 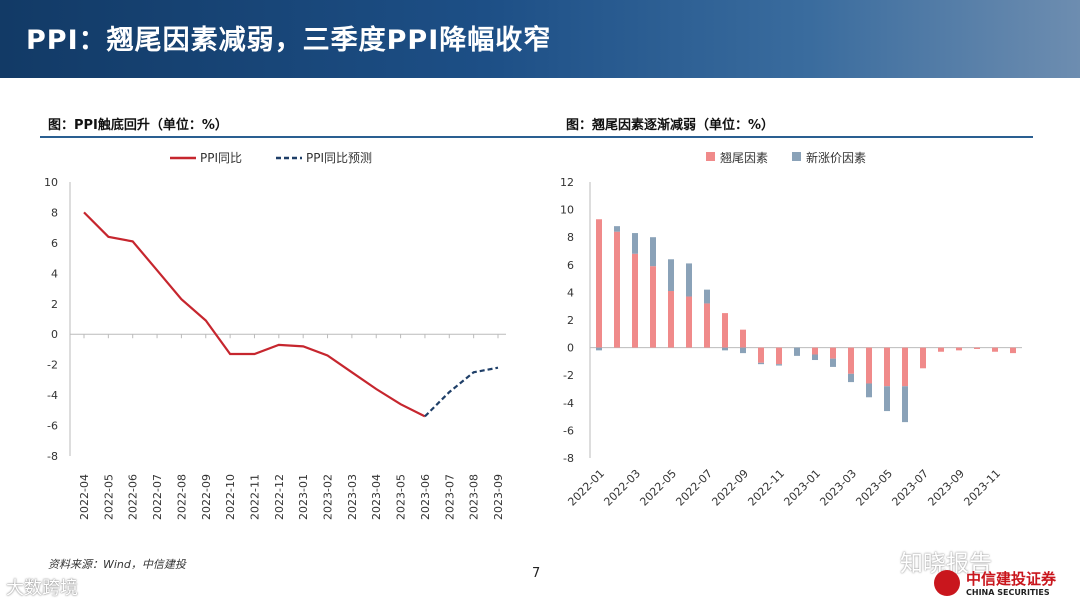 I want to click on source-note: 资料来源：Wind，中信建投, so click(x=117, y=564).